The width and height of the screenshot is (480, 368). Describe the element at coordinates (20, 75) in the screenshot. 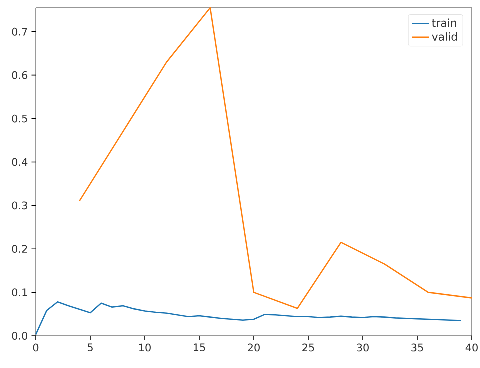

I see `y-tick-label: 0.6` at that location.